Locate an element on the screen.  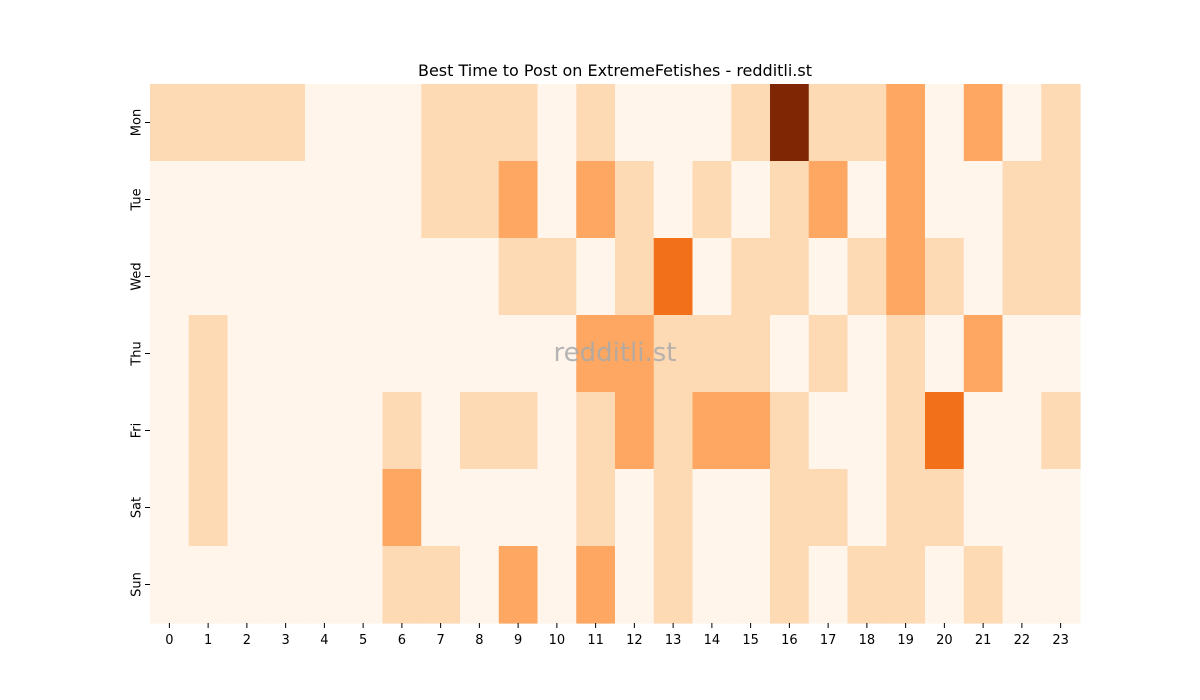
x-tick-label: 10 is located at coordinates (557, 640).